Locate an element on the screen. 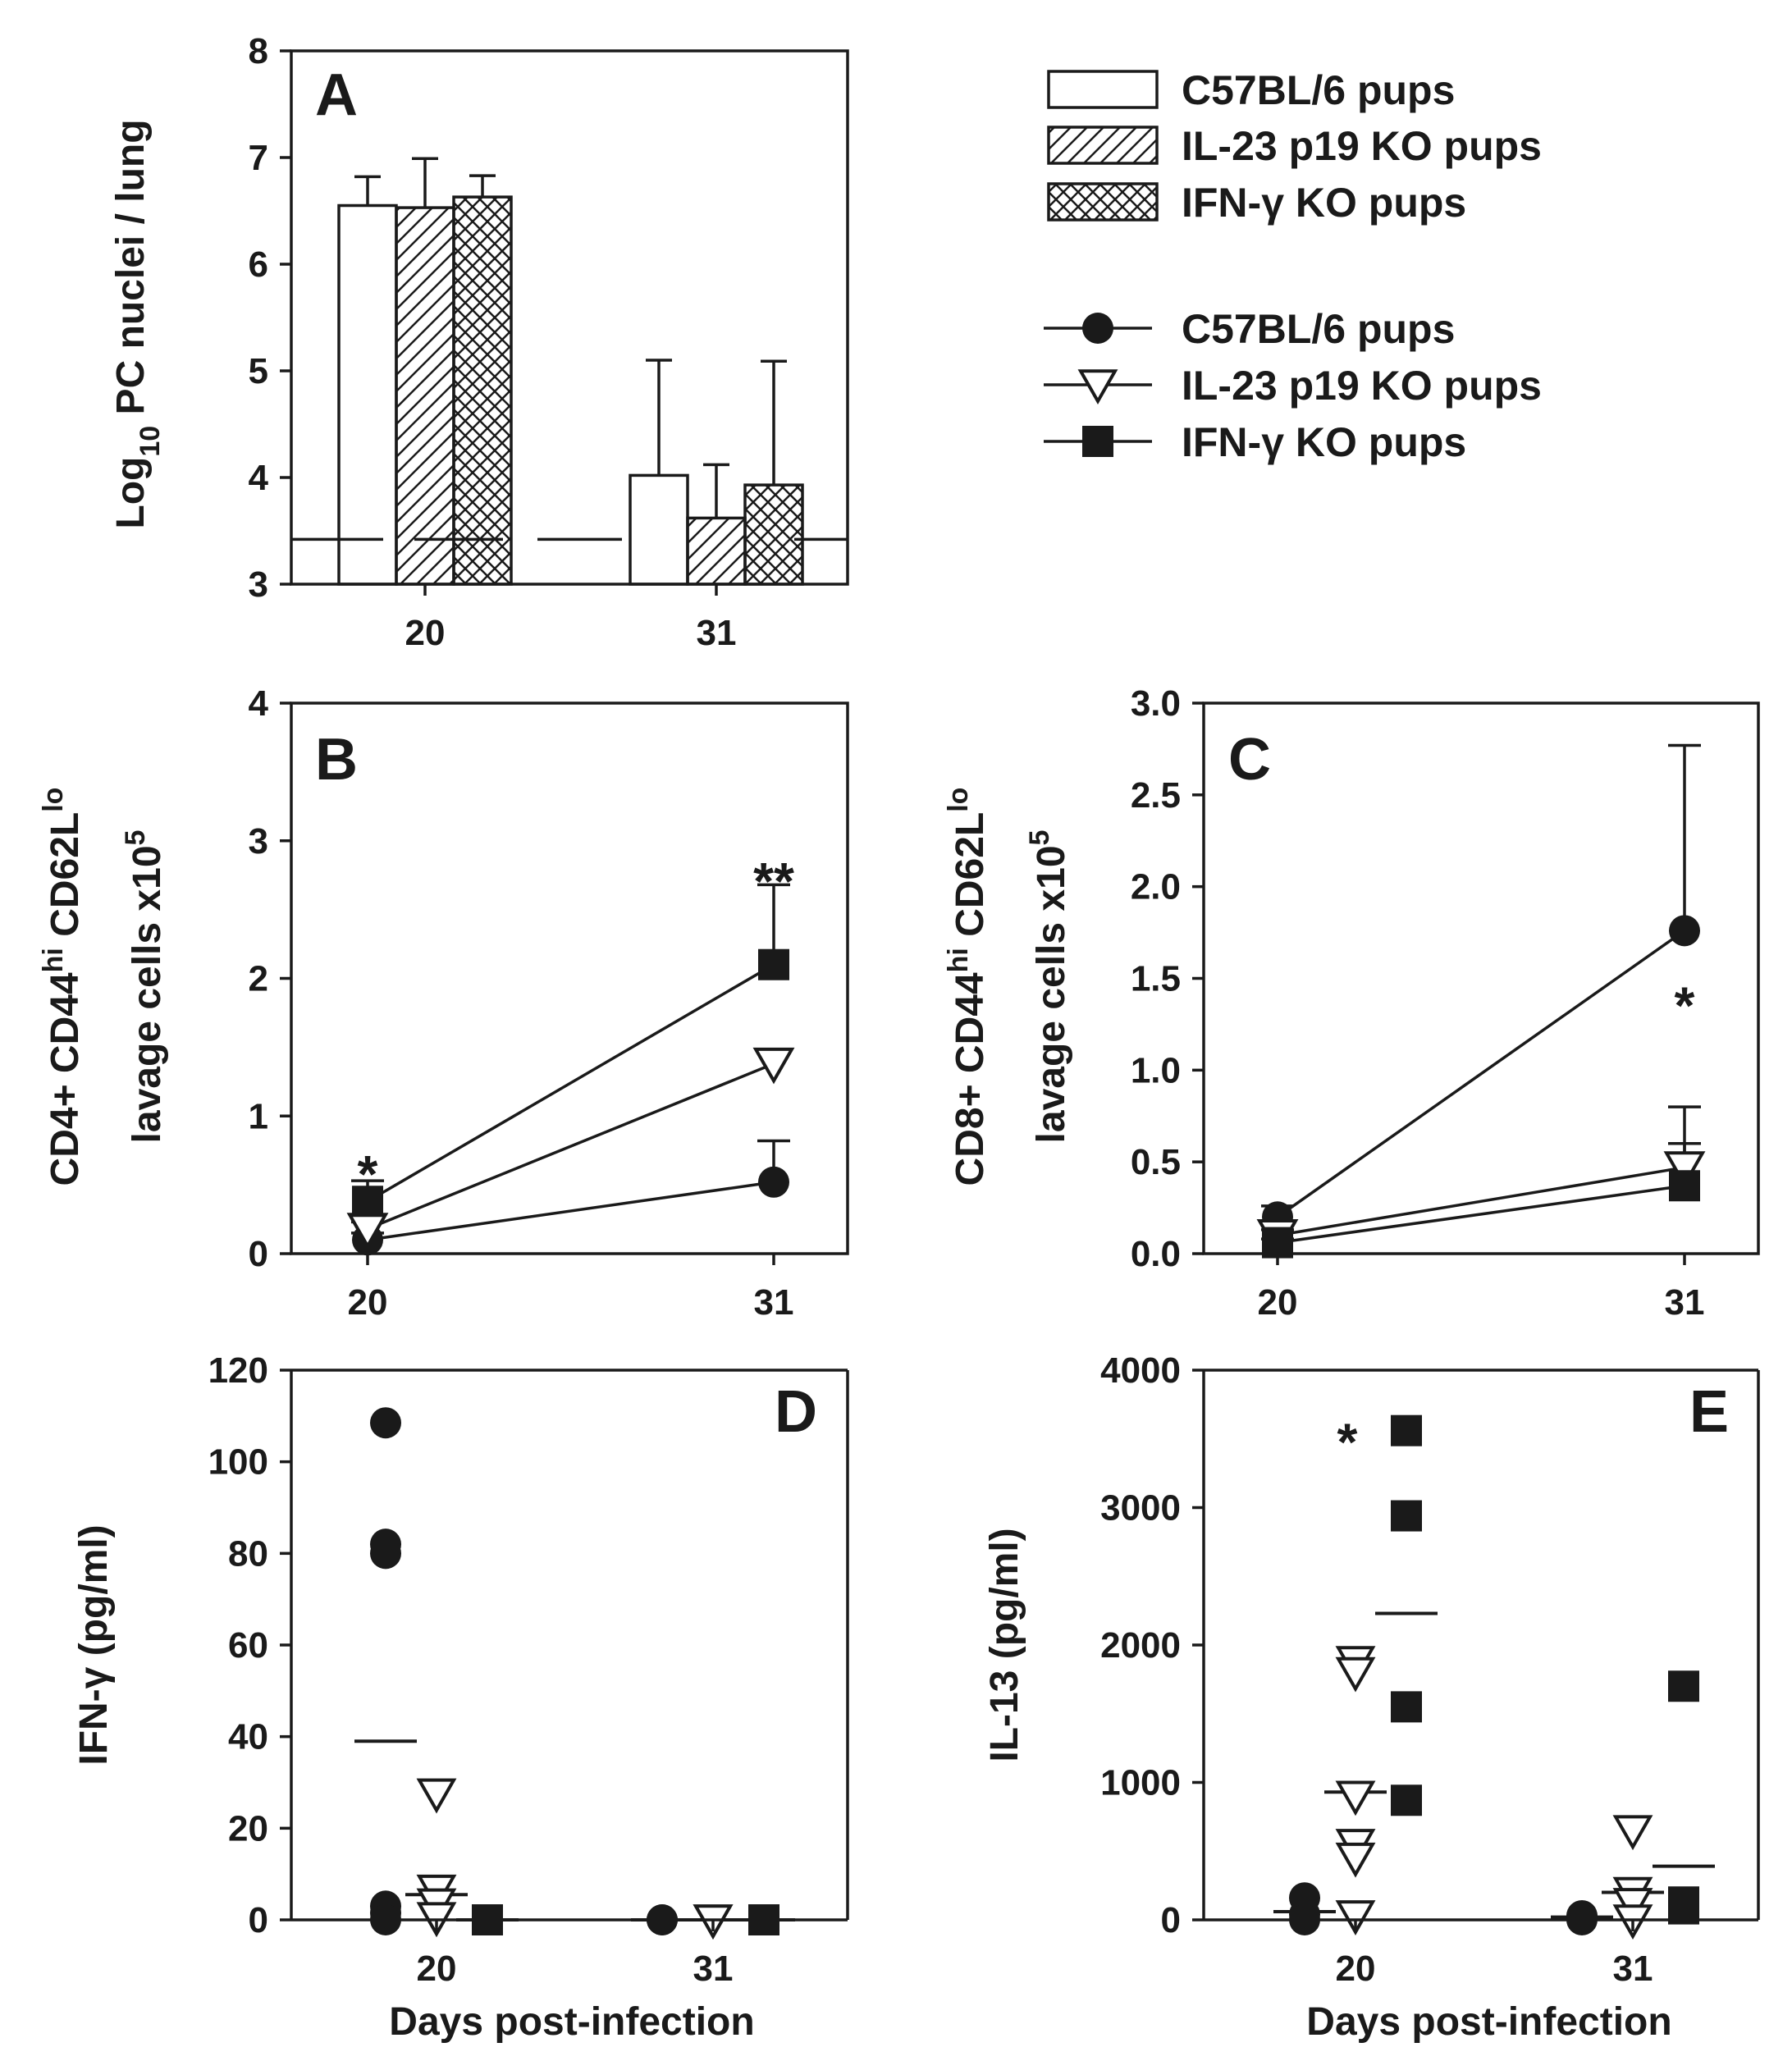 This screenshot has width=1792, height=2070. y-tick-label: 80 is located at coordinates (248, 1553).